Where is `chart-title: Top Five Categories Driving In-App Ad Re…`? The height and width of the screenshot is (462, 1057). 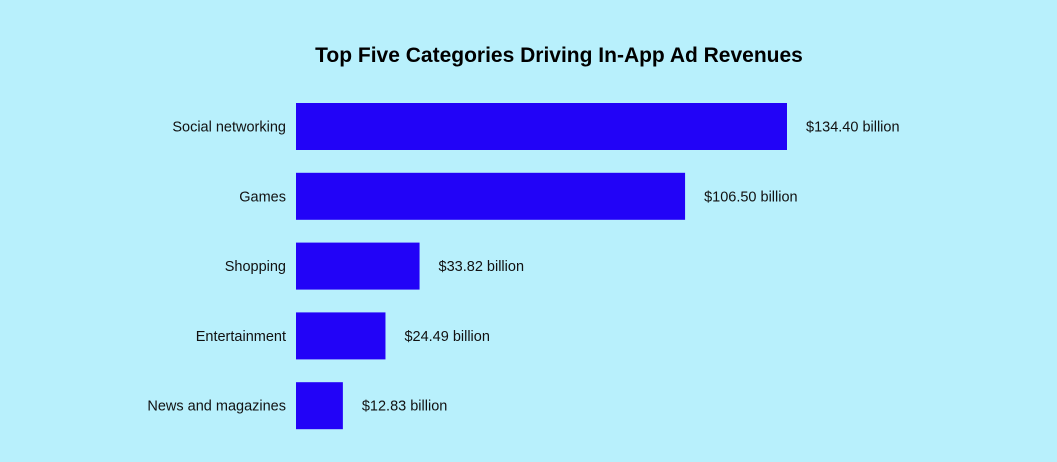
chart-title: Top Five Categories Driving In-App Ad Re… is located at coordinates (559, 55).